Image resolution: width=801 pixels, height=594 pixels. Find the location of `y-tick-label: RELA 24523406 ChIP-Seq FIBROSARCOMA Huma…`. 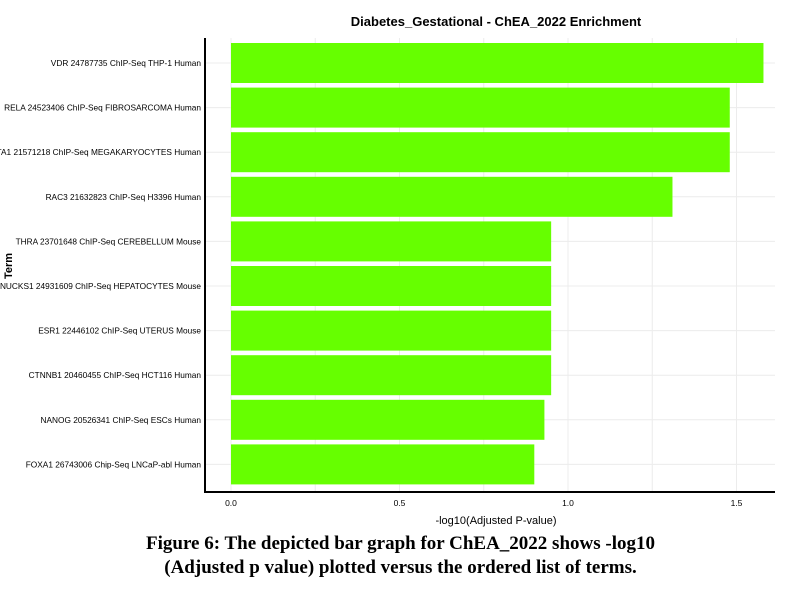

y-tick-label: RELA 24523406 ChIP-Seq FIBROSARCOMA Huma… is located at coordinates (102, 108).